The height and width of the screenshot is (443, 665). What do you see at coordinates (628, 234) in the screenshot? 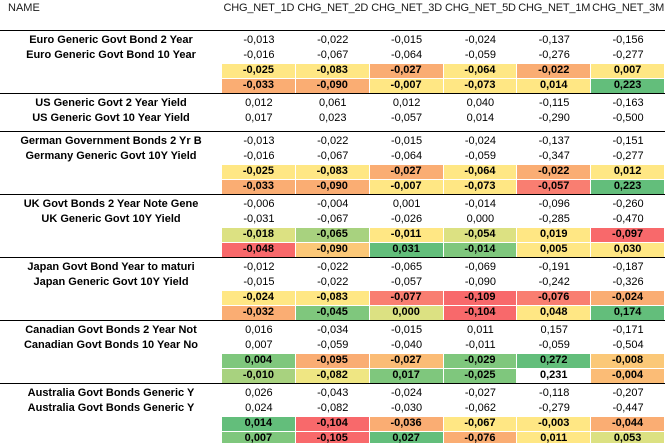
I see `value-cell: -0,097` at bounding box center [628, 234].